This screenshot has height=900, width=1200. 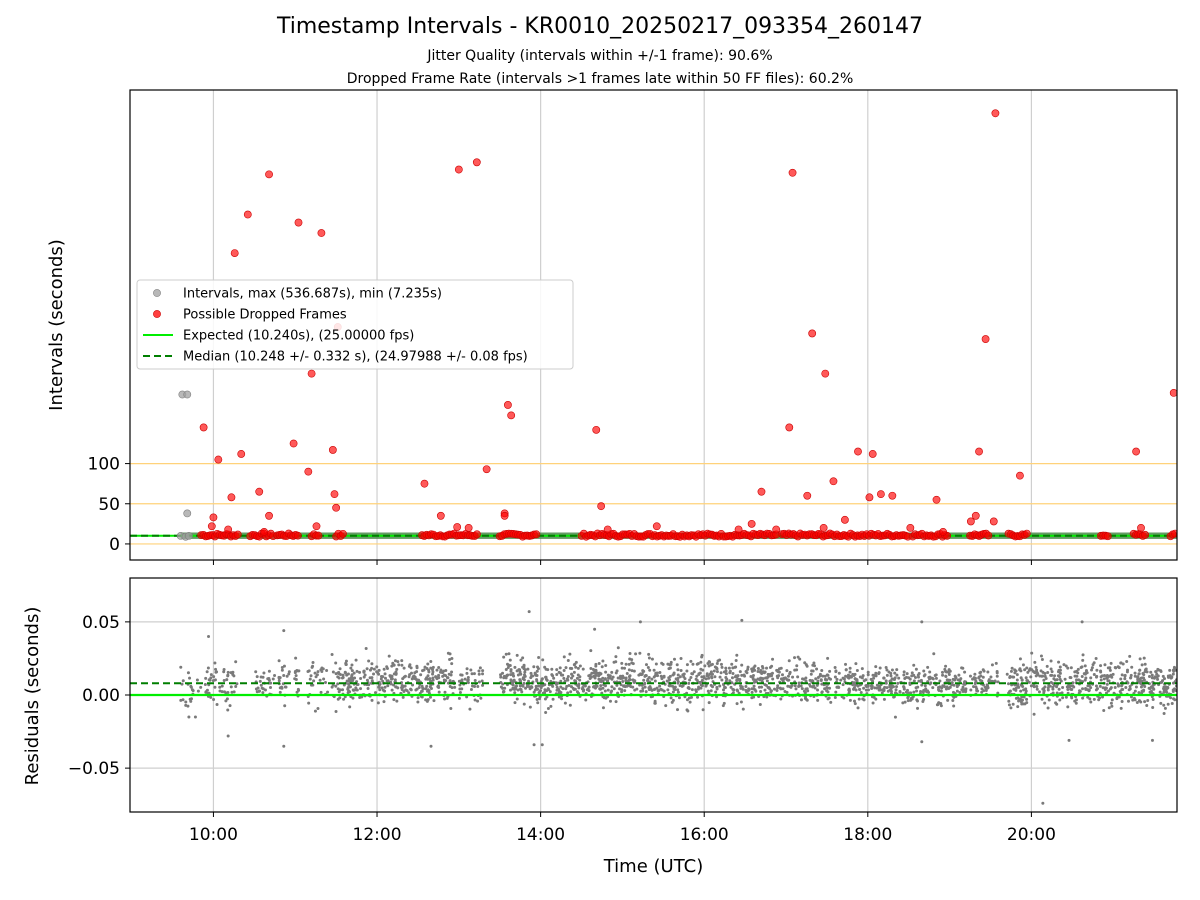 I want to click on bottom-y-tick-label: 0.00, so click(x=101, y=696).